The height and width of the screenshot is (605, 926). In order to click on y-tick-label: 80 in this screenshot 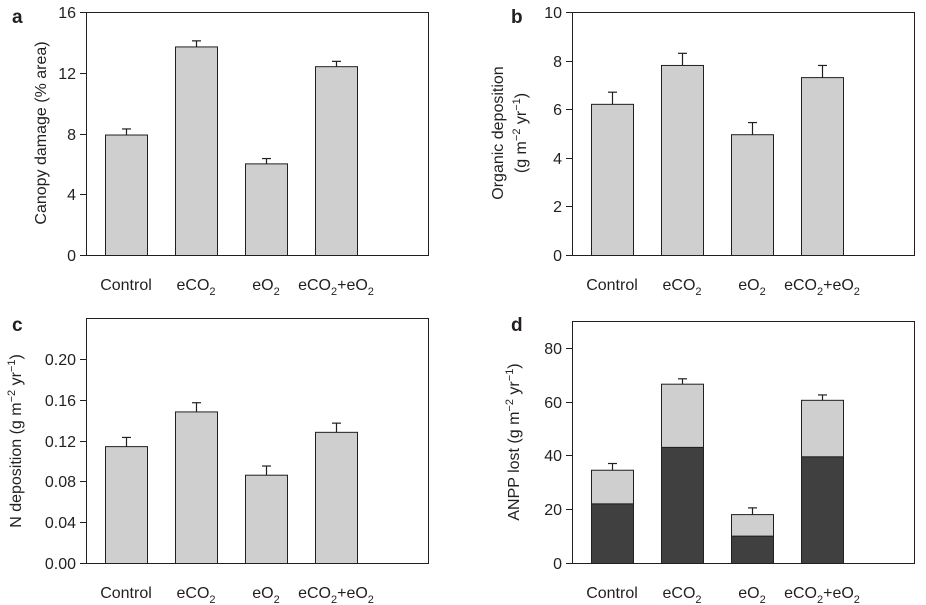, I will do `click(553, 349)`.